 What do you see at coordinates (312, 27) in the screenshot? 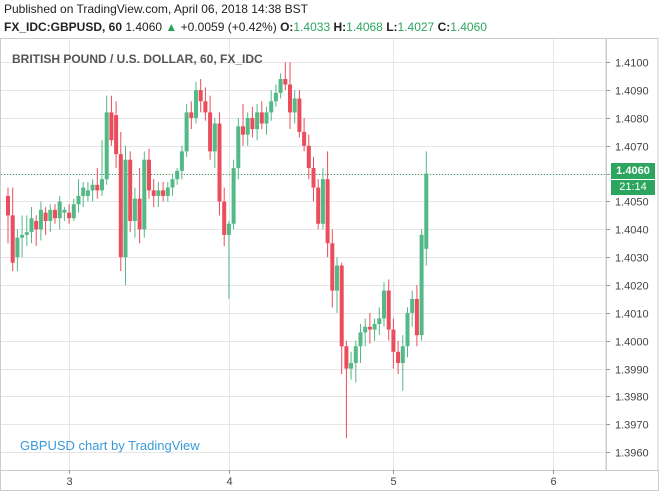
I see `open-value: 1.4033` at bounding box center [312, 27].